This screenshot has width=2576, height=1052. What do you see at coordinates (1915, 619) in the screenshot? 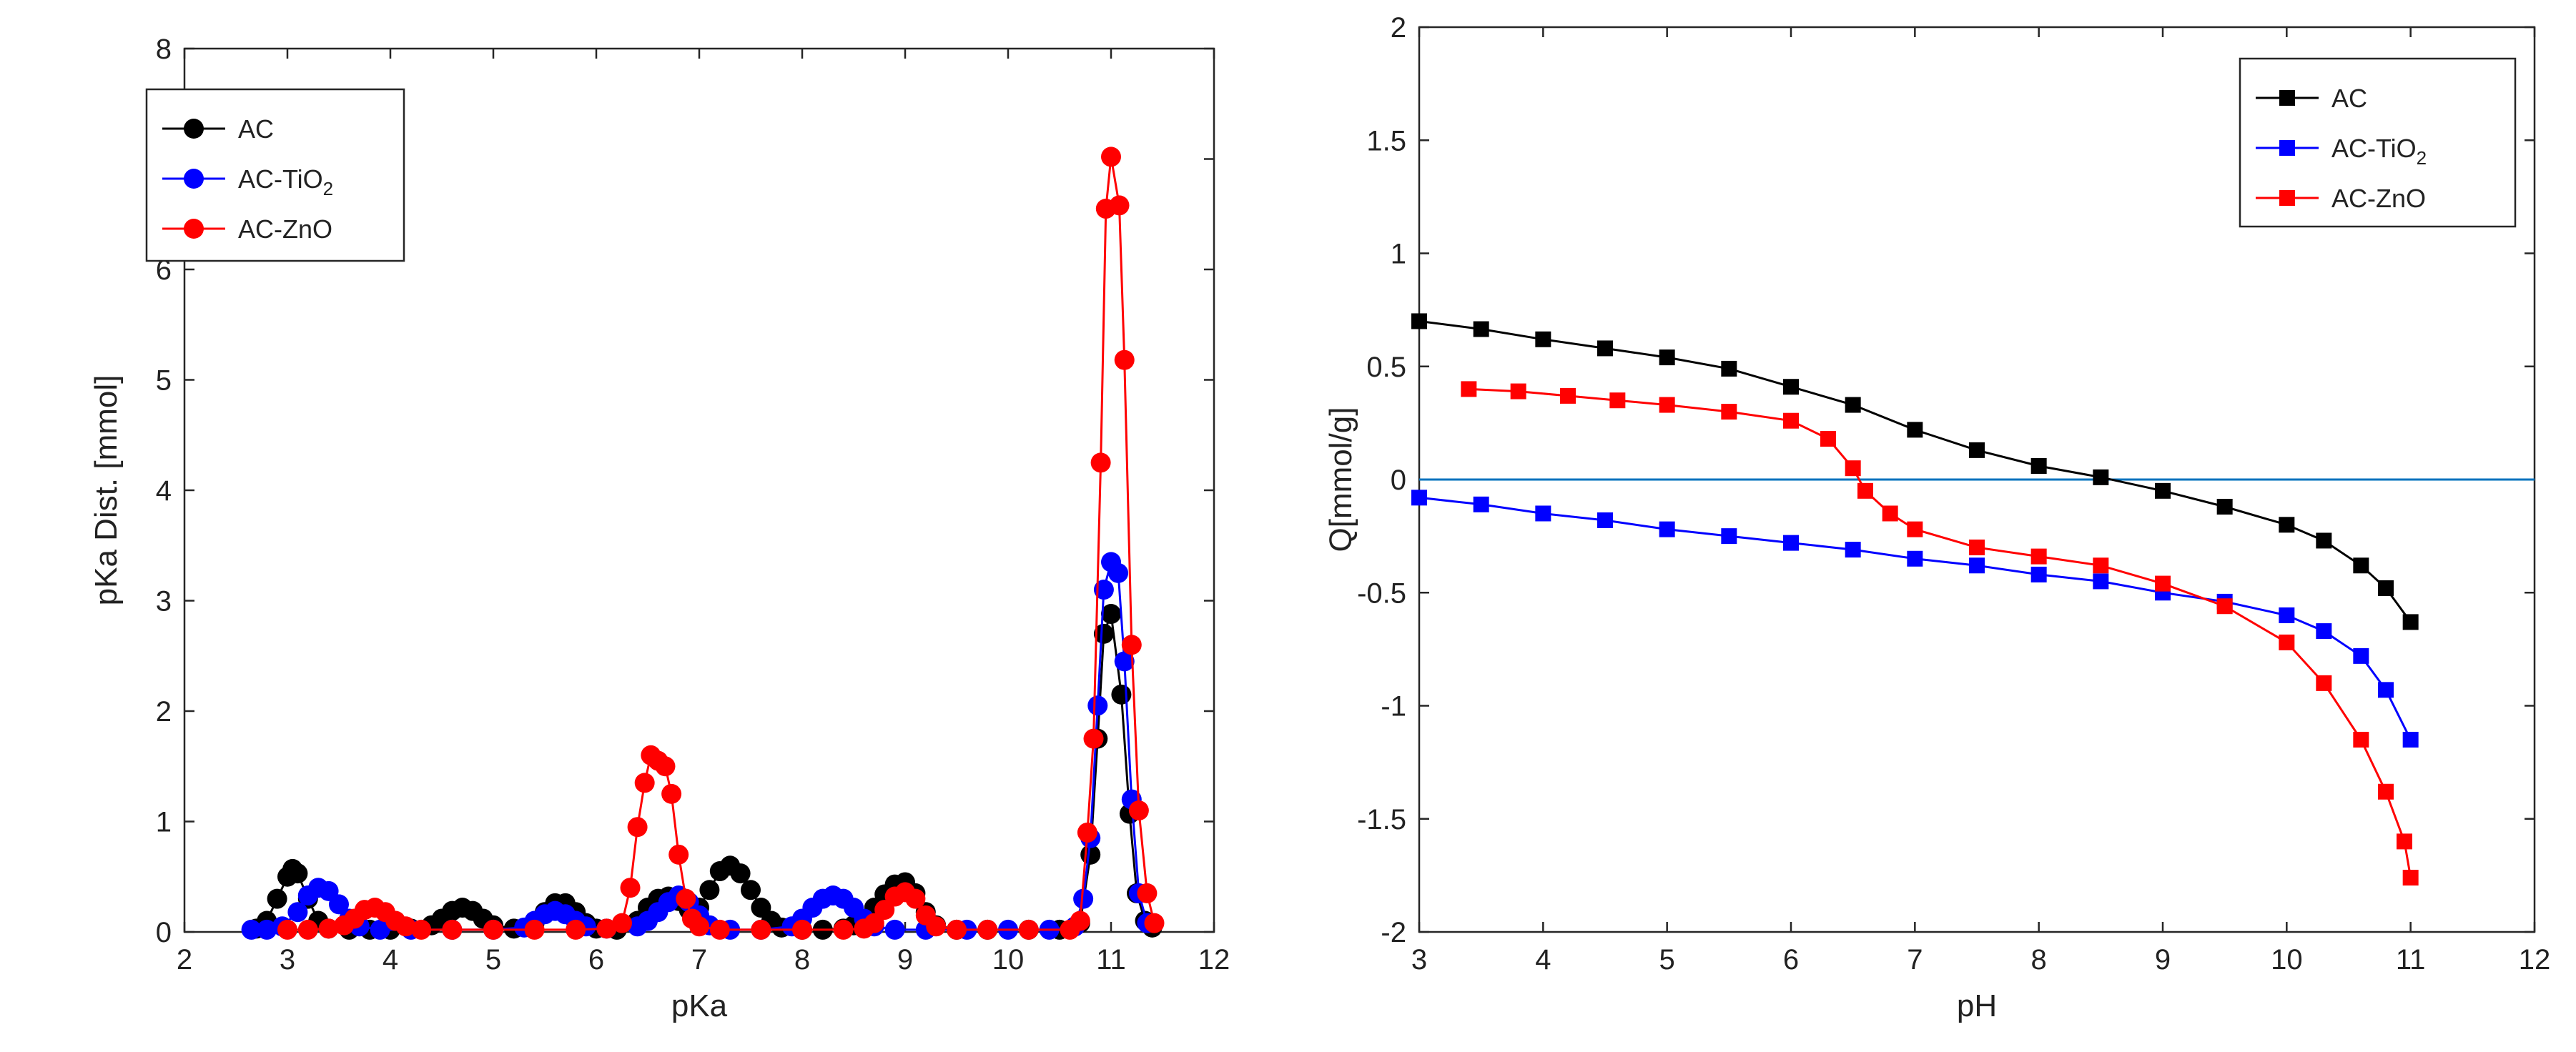
I see `chart2-series-ac-tio2` at bounding box center [1915, 619].